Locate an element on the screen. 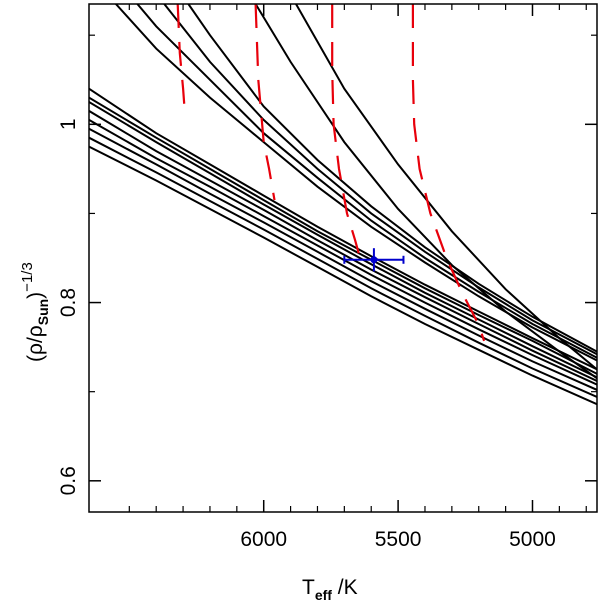 Image resolution: width=600 pixels, height=608 pixels. x-axis-label: Teff /K is located at coordinates (330, 589).